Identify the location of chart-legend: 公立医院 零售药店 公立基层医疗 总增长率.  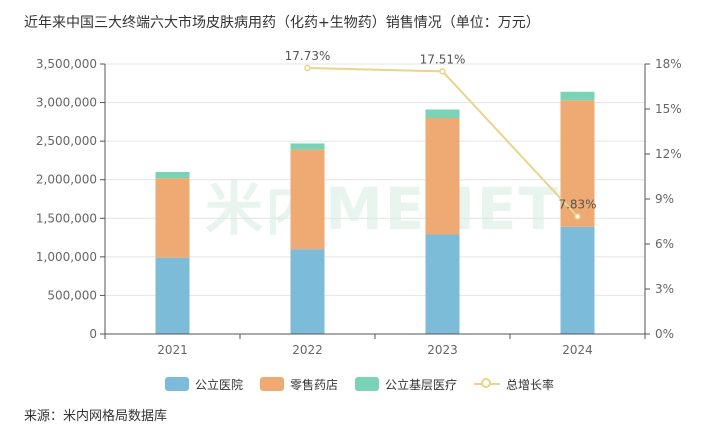
(357, 384).